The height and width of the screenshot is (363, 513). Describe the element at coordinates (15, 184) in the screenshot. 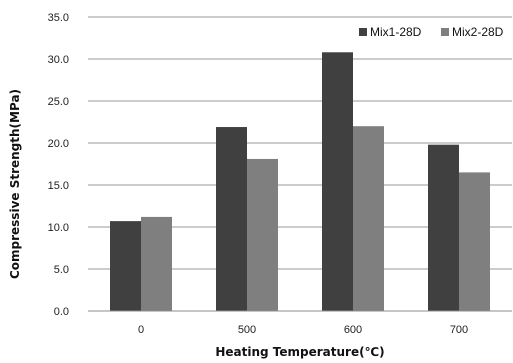

I see `y-axis-title: Compressive Strength(MPa)` at that location.